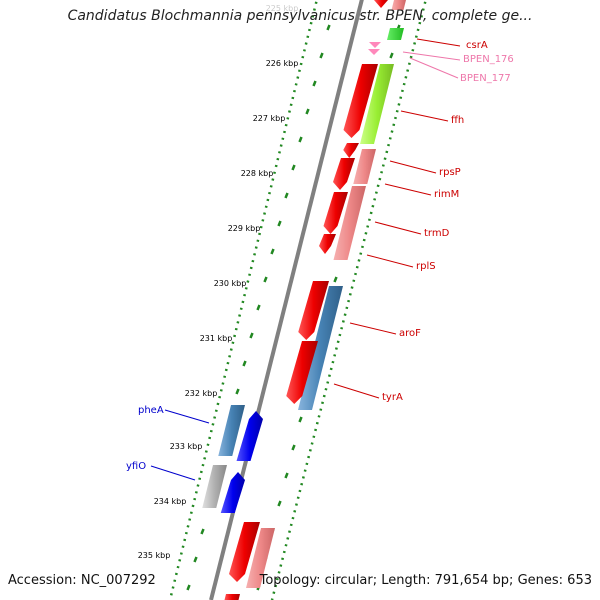  I want to click on gene-label-rimM: rimM, so click(446, 194).